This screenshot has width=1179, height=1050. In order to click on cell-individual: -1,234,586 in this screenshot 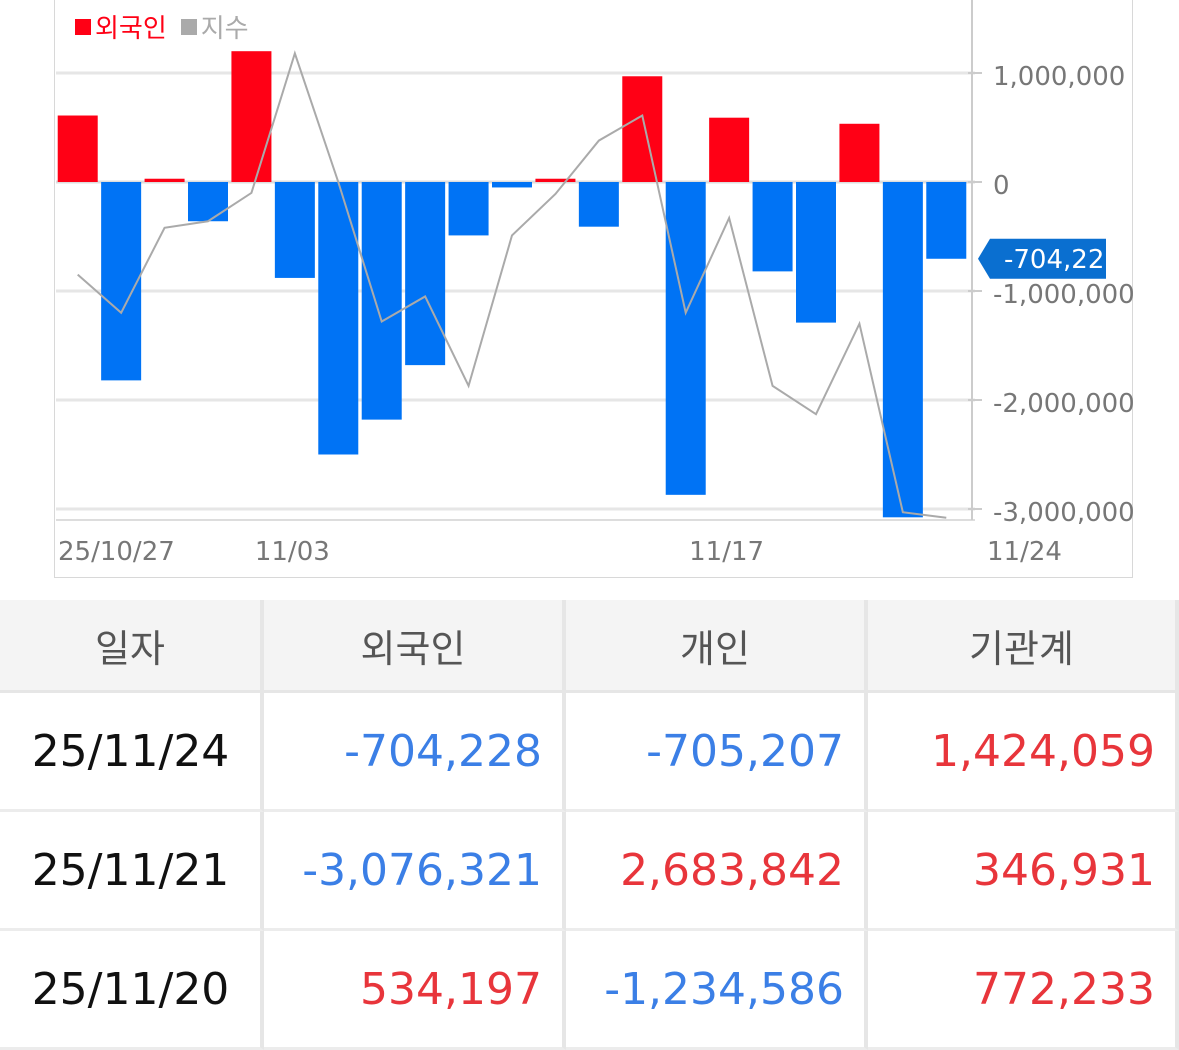, I will do `click(717, 990)`.